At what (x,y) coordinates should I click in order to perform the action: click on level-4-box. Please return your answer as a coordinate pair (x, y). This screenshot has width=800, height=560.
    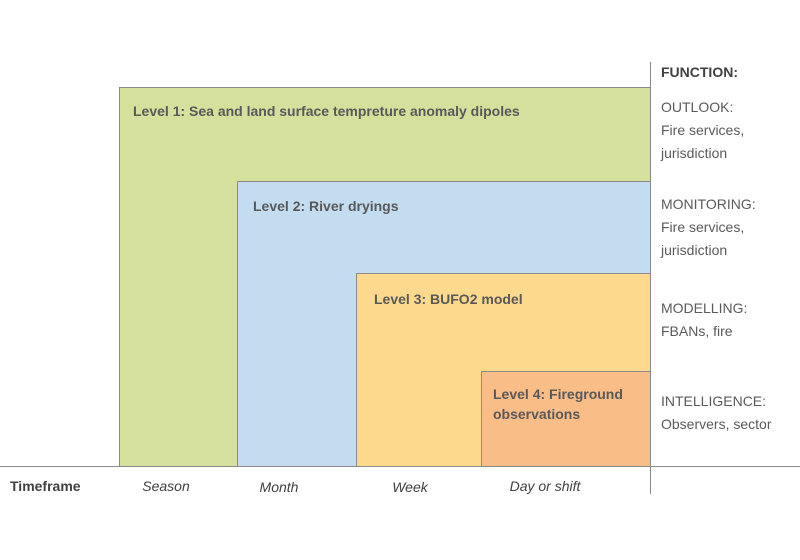
    Looking at the image, I should click on (566, 419).